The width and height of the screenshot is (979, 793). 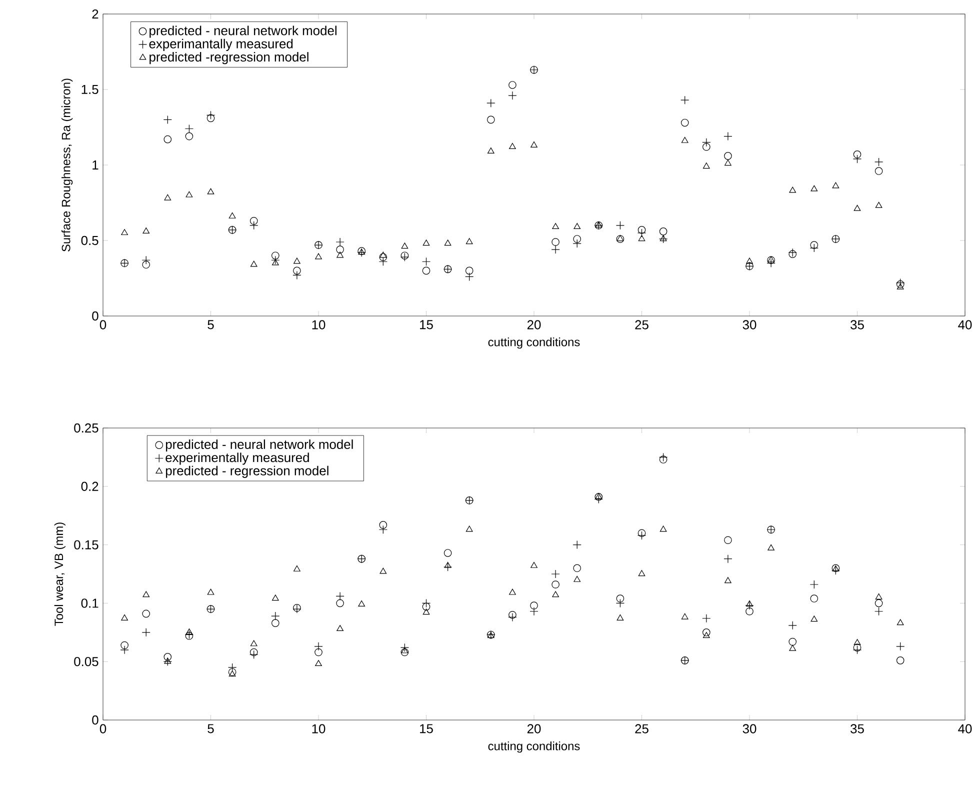 I want to click on x-tick-label: 15, so click(x=426, y=729).